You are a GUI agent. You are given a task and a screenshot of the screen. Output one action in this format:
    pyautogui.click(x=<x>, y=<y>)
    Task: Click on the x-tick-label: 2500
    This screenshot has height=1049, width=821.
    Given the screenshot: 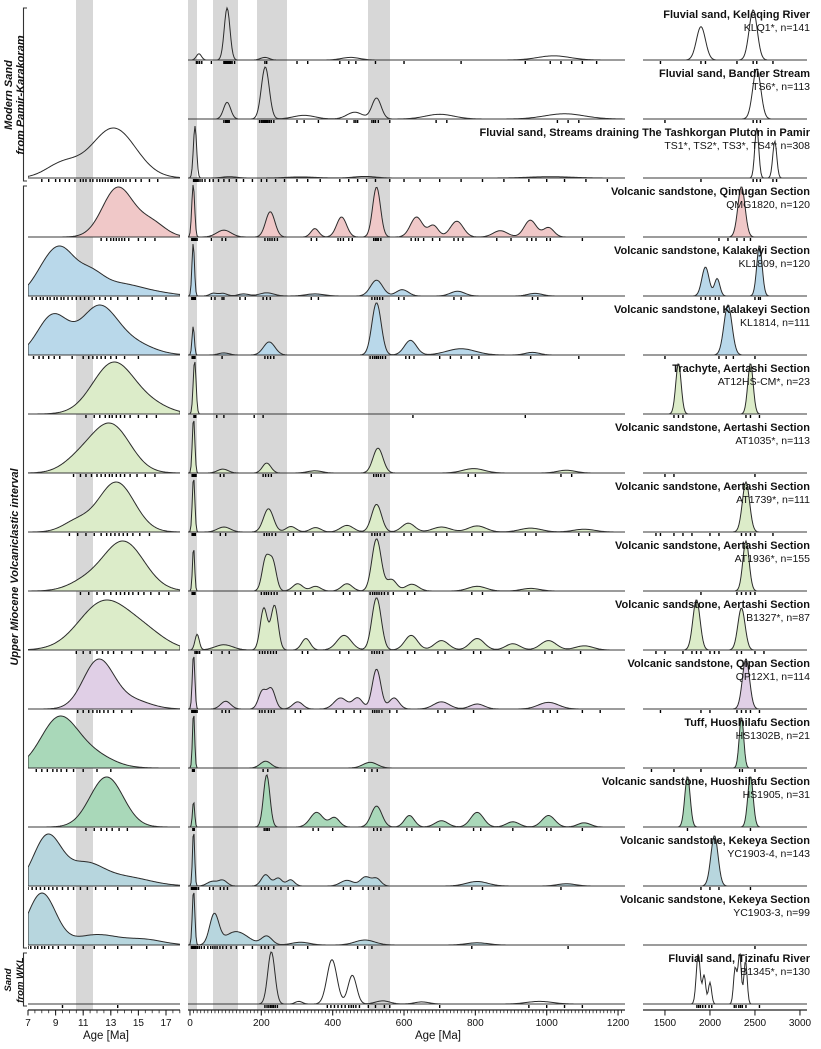 What is the action you would take?
    pyautogui.click(x=755, y=1023)
    